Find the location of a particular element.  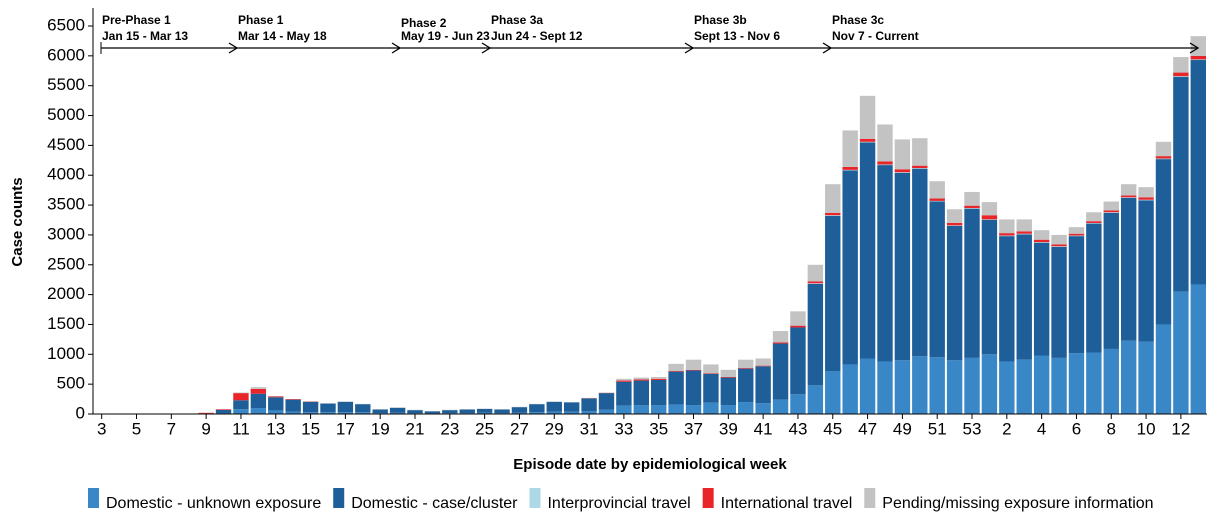

phase-name: Phase 3b is located at coordinates (720, 20).